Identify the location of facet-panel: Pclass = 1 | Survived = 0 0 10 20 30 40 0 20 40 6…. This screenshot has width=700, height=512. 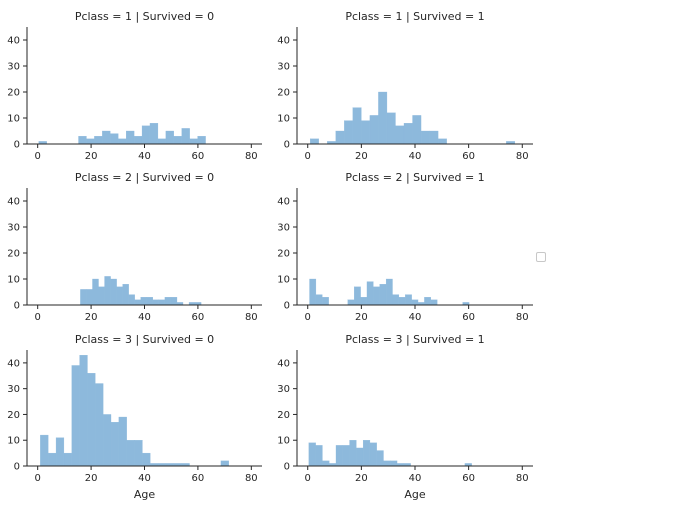
(134, 86).